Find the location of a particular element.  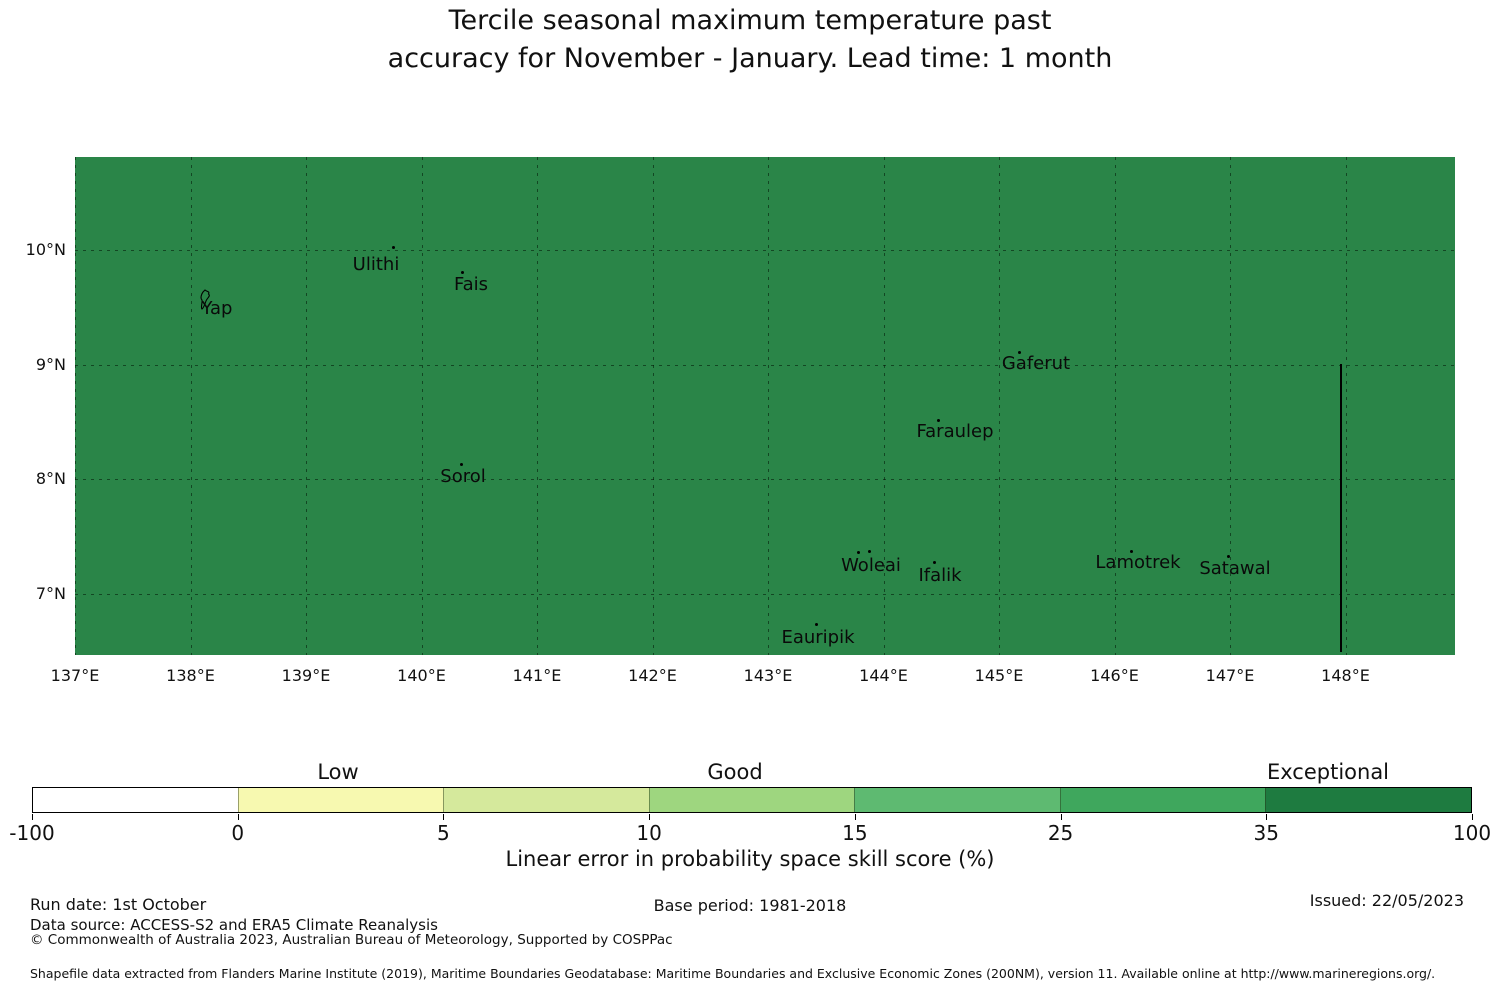

colorbar-tick-label: 10 is located at coordinates (649, 833).